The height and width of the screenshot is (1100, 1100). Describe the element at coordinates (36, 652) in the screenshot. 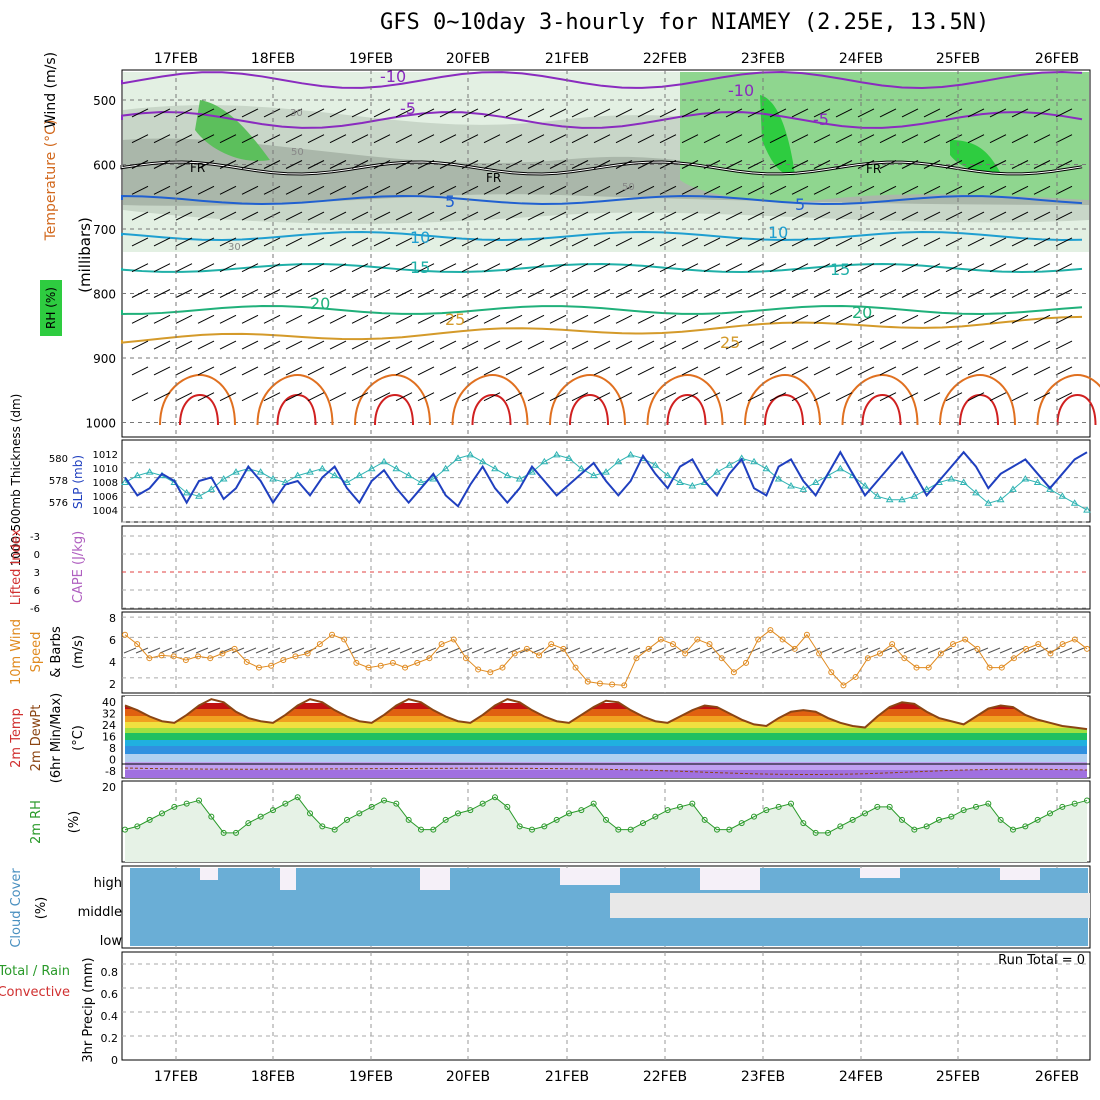

I see `wind10-speed-label: Speed` at that location.